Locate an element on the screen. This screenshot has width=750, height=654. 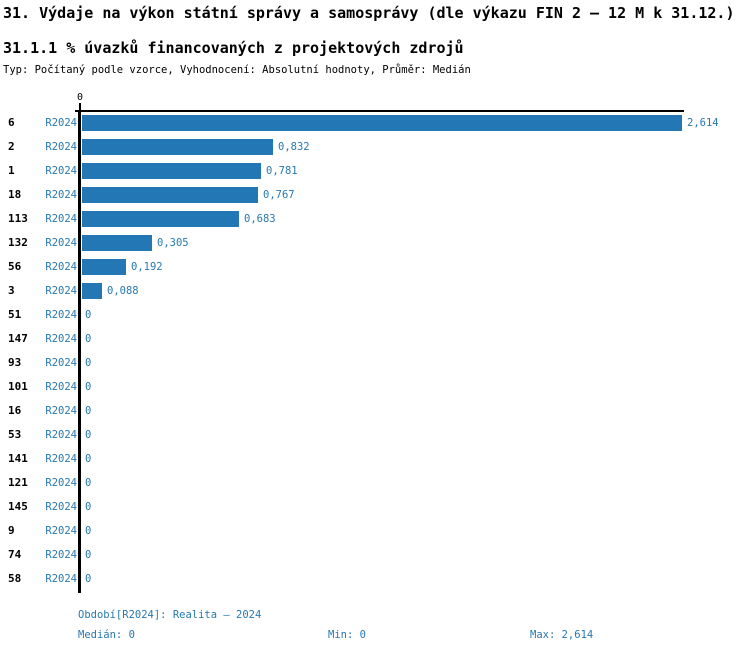
bar-value-label: 0,781 is located at coordinates (282, 171).